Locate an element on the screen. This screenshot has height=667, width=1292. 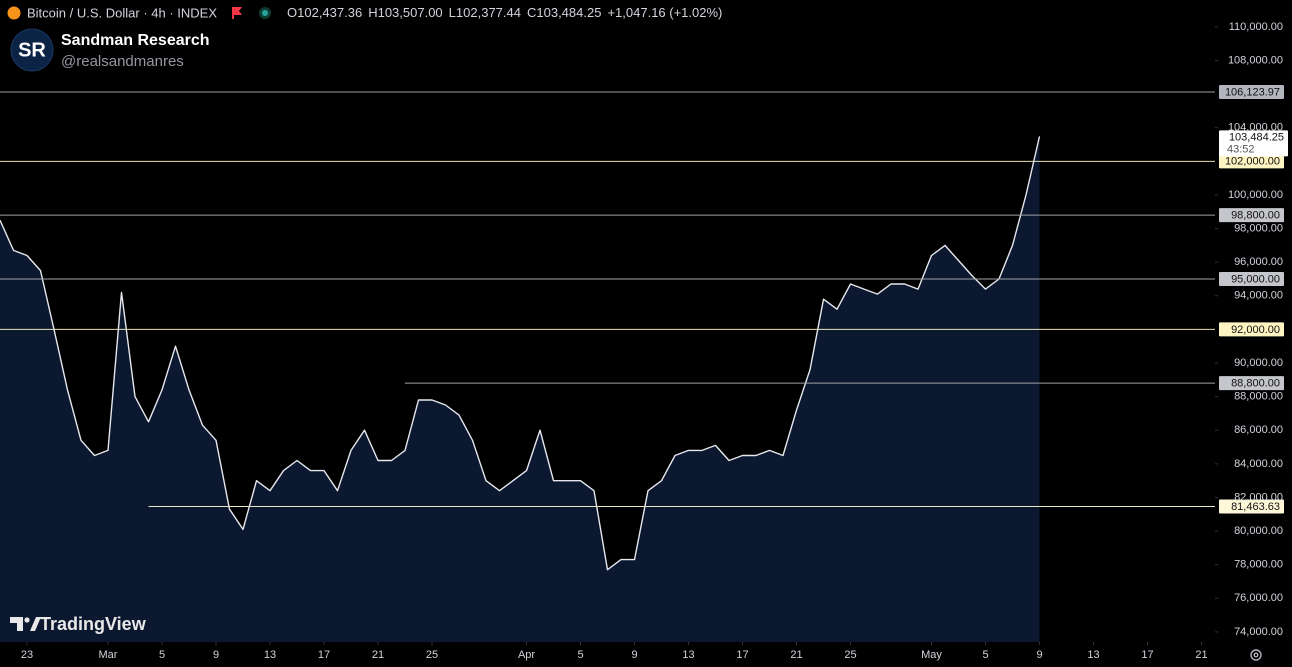
level-label: 98,800.00 is located at coordinates (1255, 216).